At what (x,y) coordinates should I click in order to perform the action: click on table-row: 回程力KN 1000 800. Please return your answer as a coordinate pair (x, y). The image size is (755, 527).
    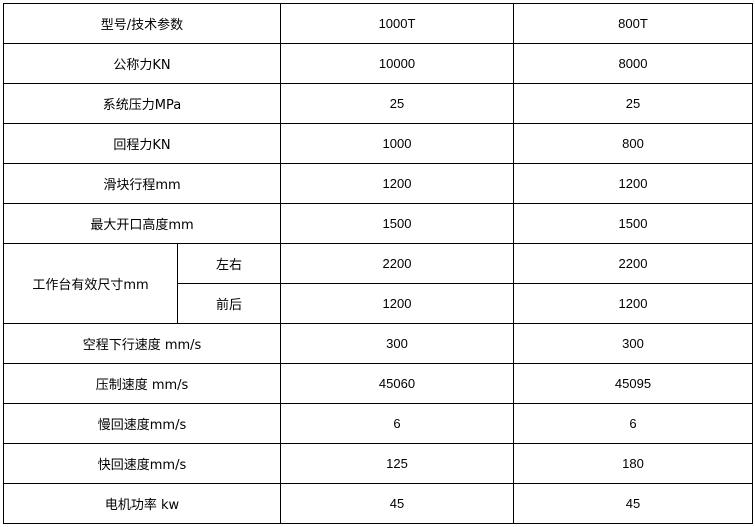
    Looking at the image, I should click on (378, 143).